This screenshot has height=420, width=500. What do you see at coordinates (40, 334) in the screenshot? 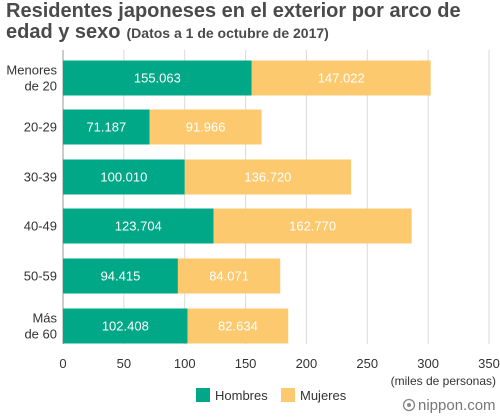
I see `category-label: de 60` at bounding box center [40, 334].